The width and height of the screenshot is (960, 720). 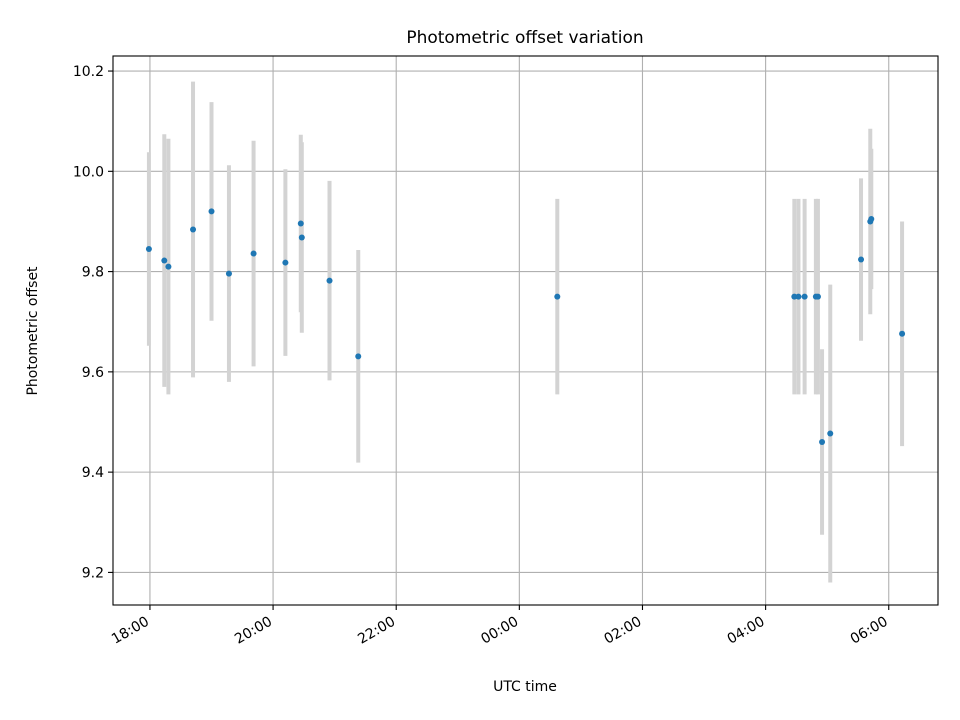 I want to click on y-tick-label: 9.4, so click(x=93, y=473).